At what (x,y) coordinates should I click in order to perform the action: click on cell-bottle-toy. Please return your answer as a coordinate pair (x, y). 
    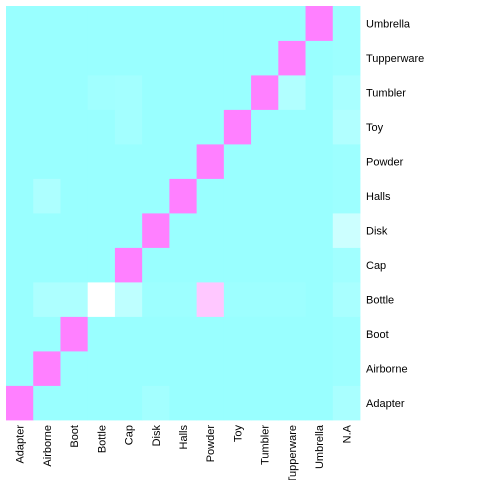
    Looking at the image, I should click on (237, 299).